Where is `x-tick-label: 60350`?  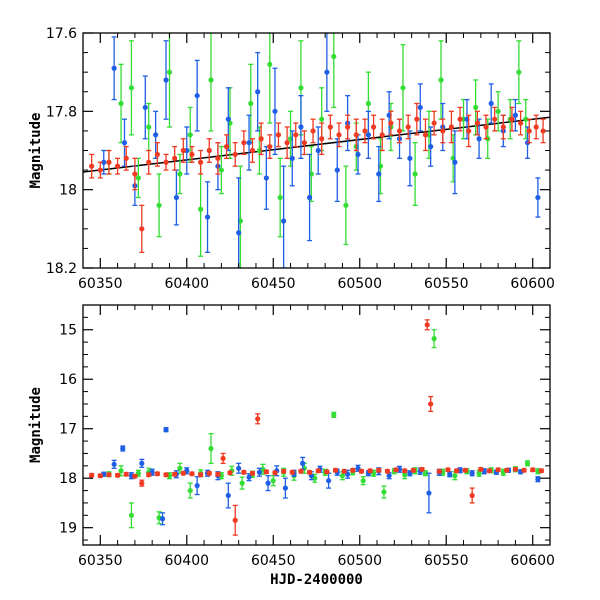
x-tick-label: 60350 is located at coordinates (100, 561).